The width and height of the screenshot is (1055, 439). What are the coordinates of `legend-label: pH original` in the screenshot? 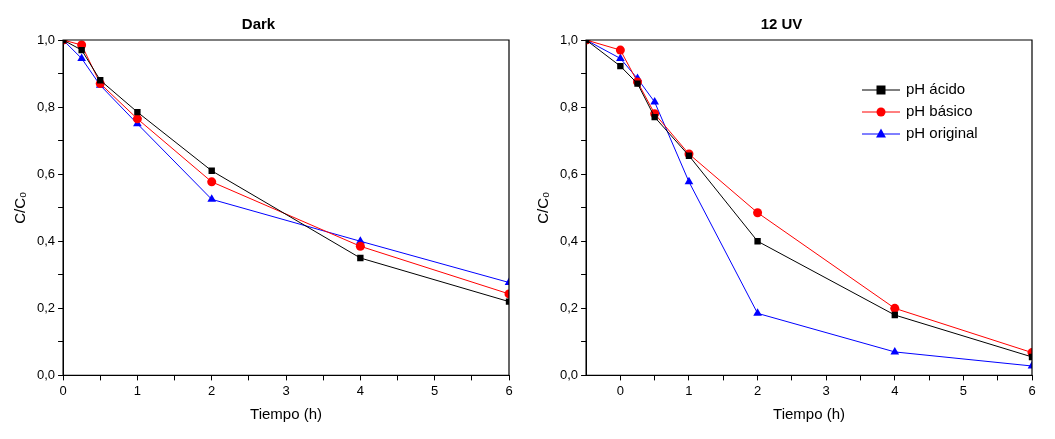 It's located at (942, 133).